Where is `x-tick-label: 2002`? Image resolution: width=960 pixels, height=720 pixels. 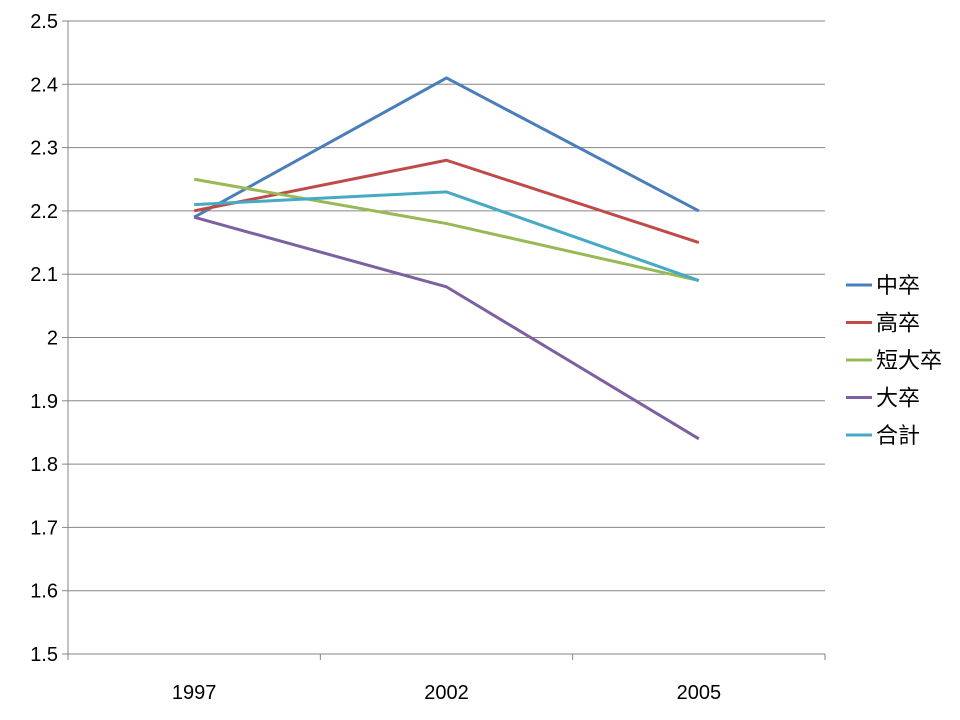
x-tick-label: 2002 is located at coordinates (446, 693).